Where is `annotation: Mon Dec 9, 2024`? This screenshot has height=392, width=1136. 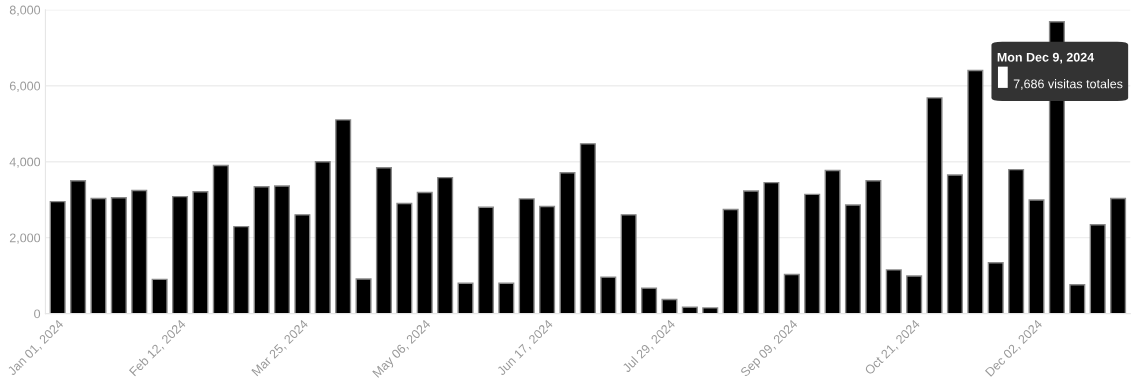 annotation: Mon Dec 9, 2024 is located at coordinates (1046, 58).